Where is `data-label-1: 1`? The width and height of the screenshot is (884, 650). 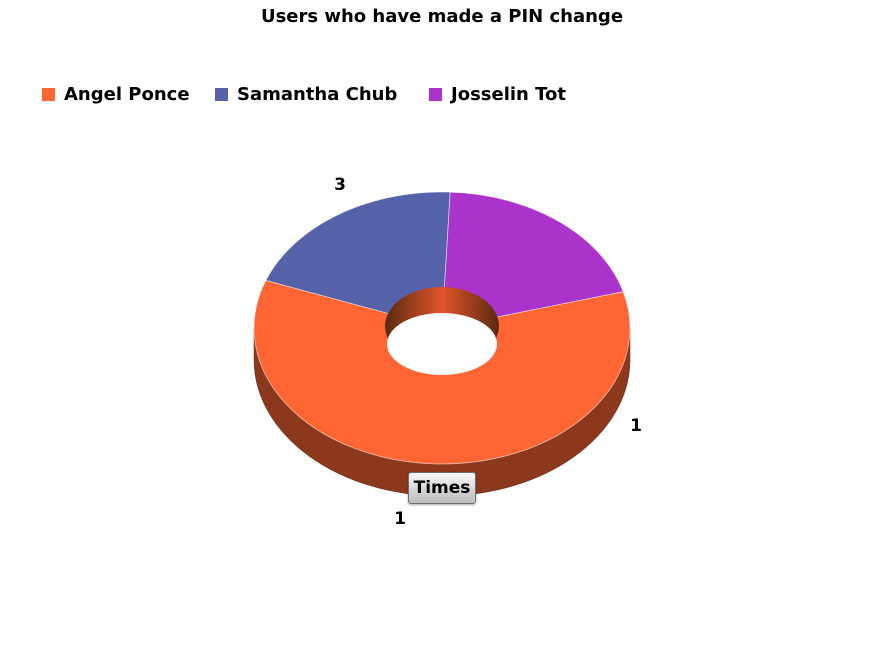
data-label-1: 1 is located at coordinates (636, 426).